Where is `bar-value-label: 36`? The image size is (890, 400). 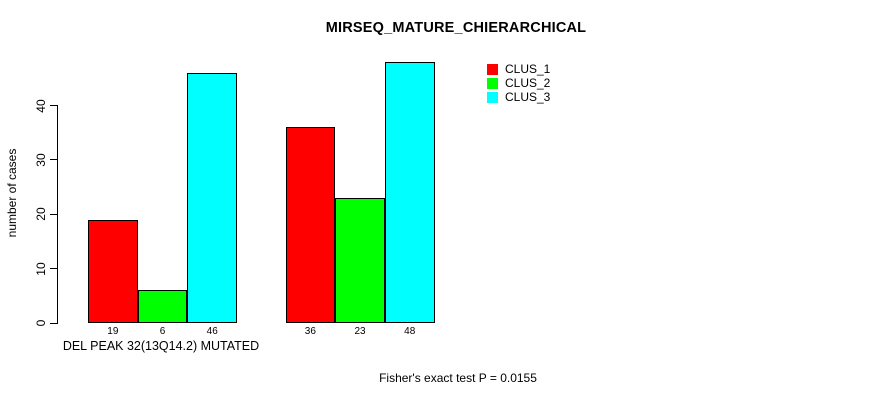 bar-value-label: 36 is located at coordinates (310, 331).